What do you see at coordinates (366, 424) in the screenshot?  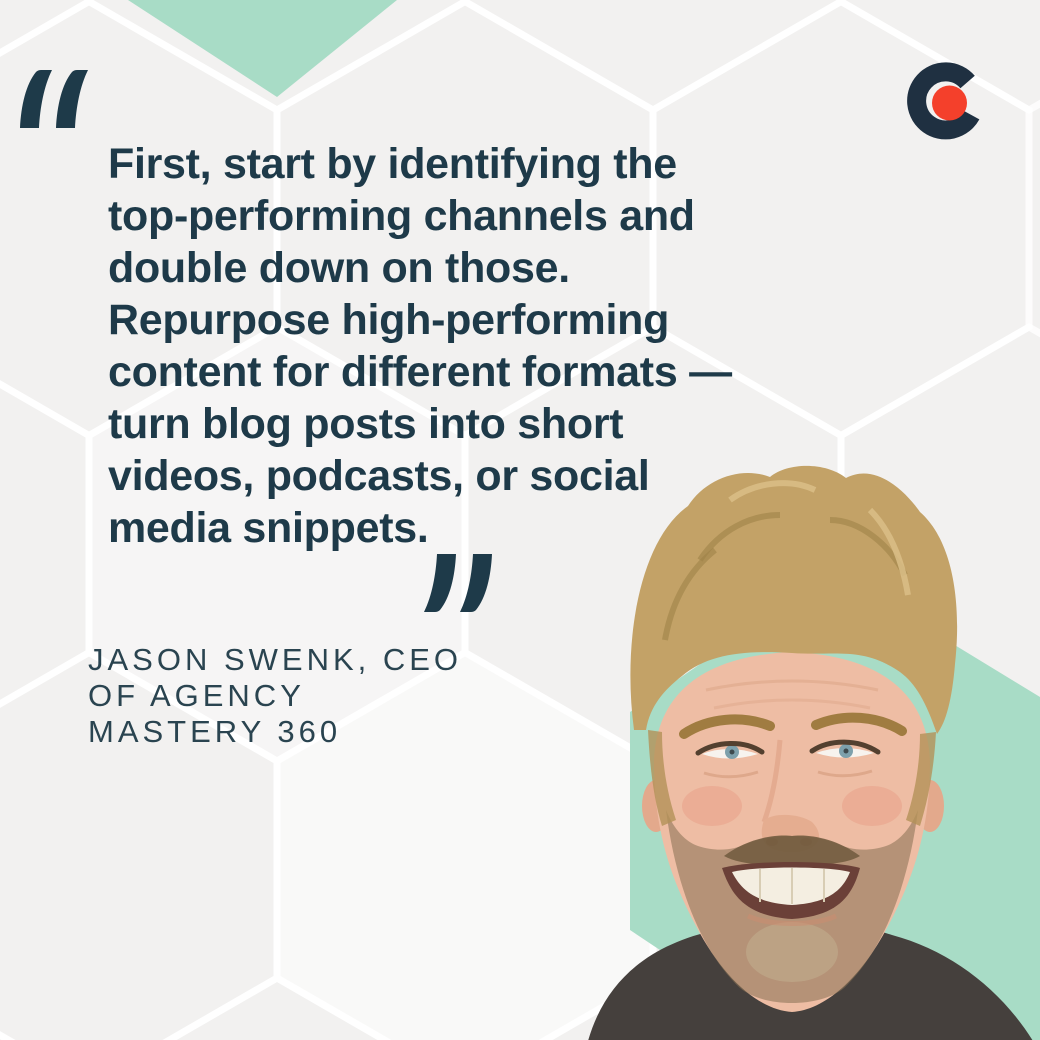 I see `text-line: turn blog posts into short` at bounding box center [366, 424].